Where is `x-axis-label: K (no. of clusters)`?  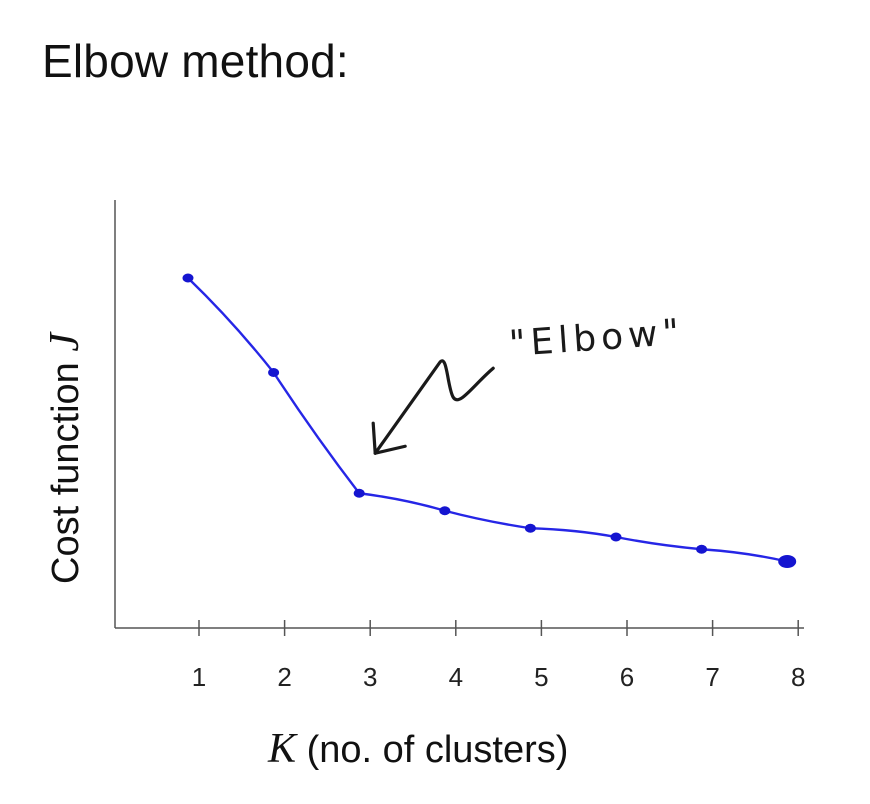
x-axis-label: K (no. of clusters) is located at coordinates (417, 749).